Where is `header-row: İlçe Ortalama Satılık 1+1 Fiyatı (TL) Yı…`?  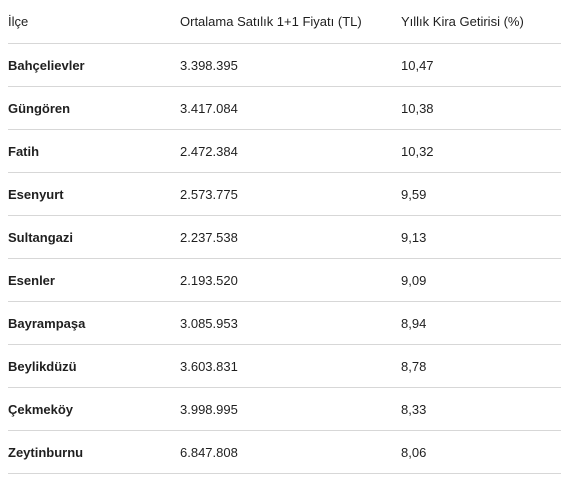
header-row: İlçe Ortalama Satılık 1+1 Fiyatı (TL) Yı… is located at coordinates (284, 22).